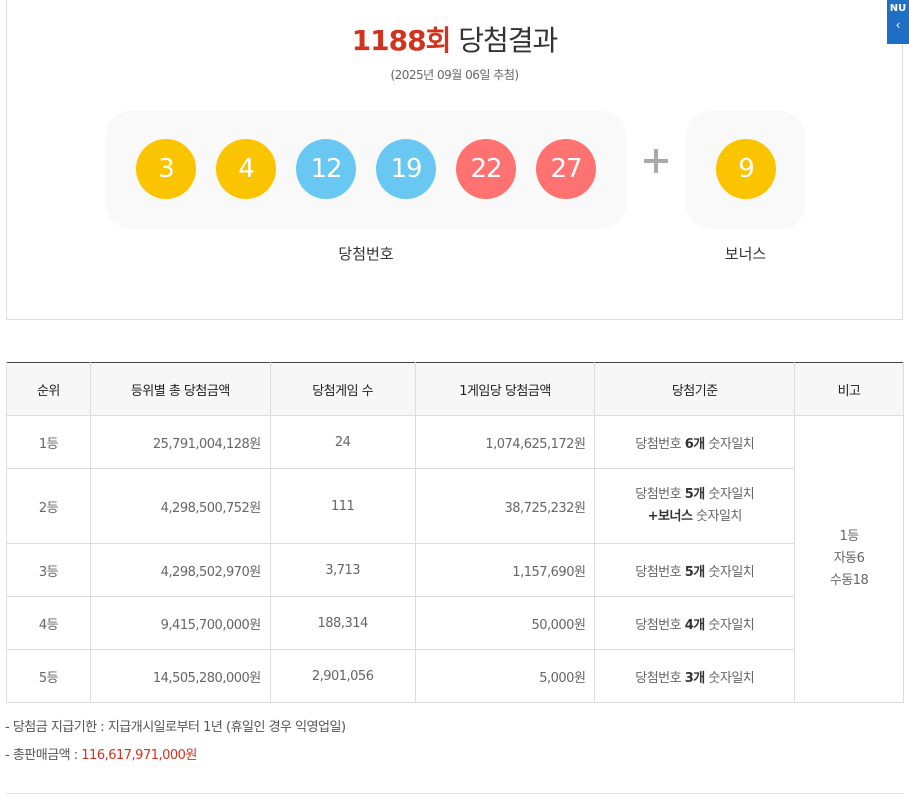 The width and height of the screenshot is (909, 802). I want to click on bonus-number-ball: 9, so click(746, 169).